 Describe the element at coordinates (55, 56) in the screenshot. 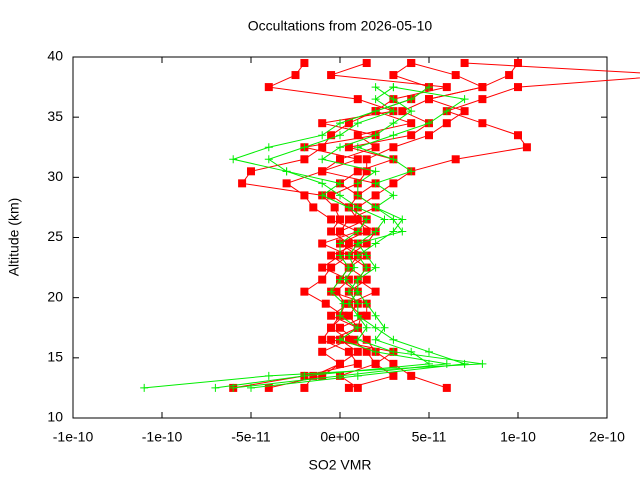

I see `y-tick-label: 40` at that location.